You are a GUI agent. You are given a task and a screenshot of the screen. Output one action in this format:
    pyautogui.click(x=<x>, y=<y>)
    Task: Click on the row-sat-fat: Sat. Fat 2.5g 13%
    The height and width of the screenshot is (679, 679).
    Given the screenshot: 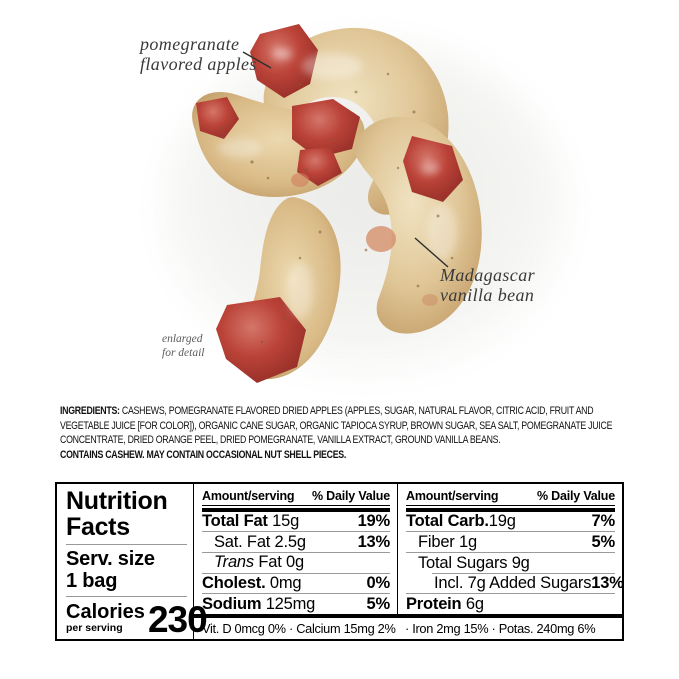 What is the action you would take?
    pyautogui.click(x=296, y=541)
    